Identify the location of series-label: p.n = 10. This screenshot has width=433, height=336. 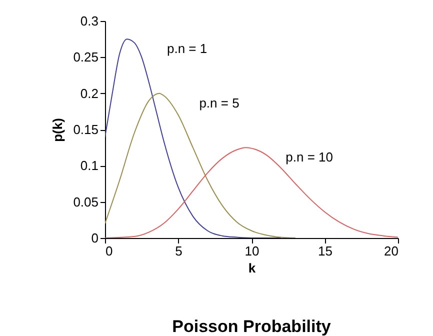
(309, 157).